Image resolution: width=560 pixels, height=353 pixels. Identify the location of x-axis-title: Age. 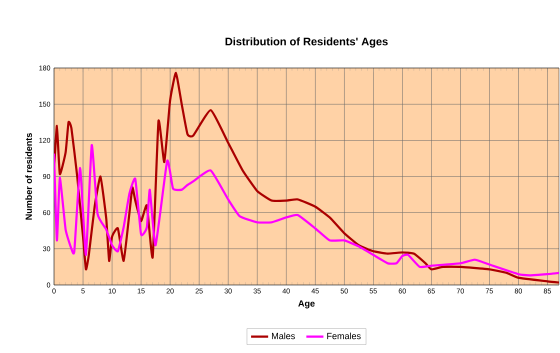
(306, 304).